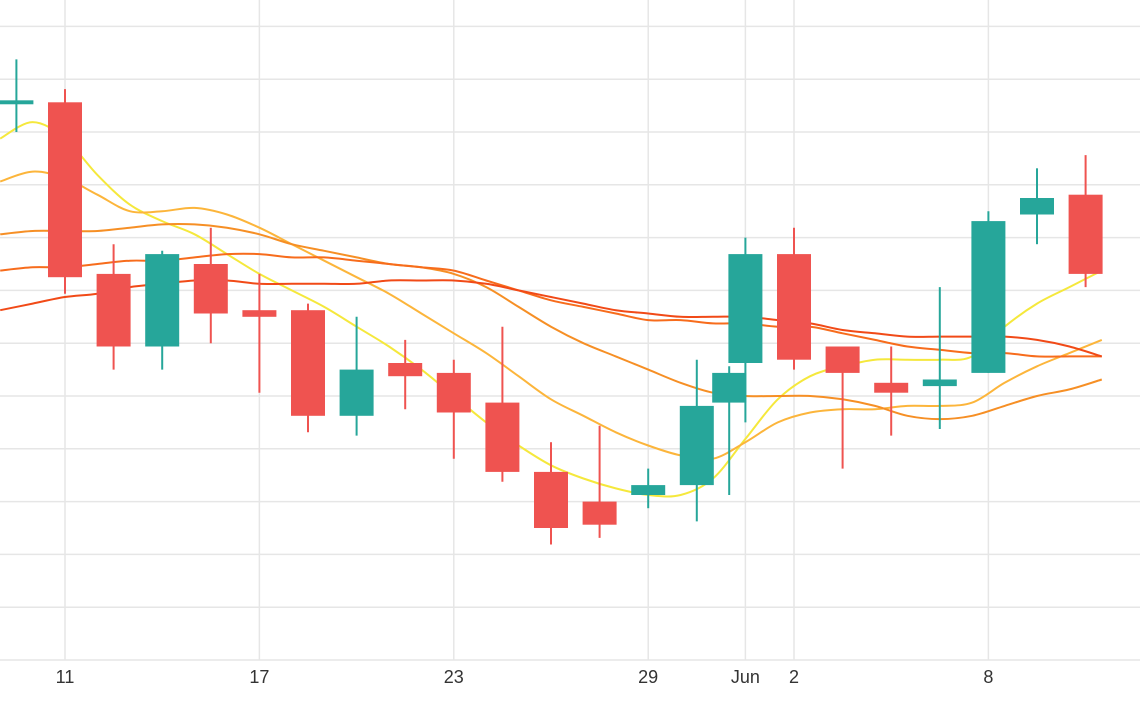 This screenshot has width=1140, height=710. What do you see at coordinates (988, 677) in the screenshot?
I see `x-tick-label-6: 8` at bounding box center [988, 677].